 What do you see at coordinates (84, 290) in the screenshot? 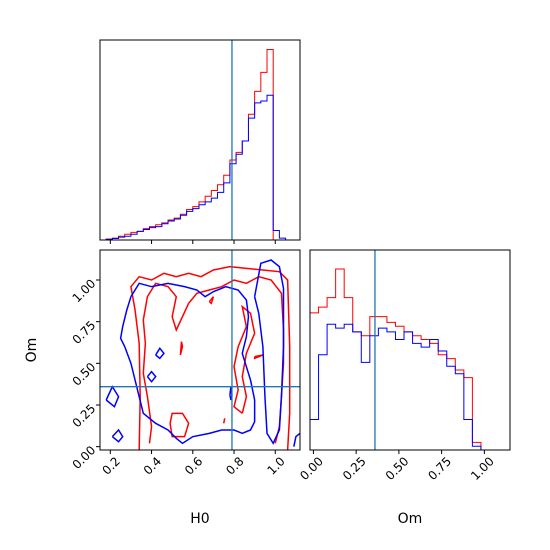
I see `y-tick-label: 1.00` at bounding box center [84, 290].